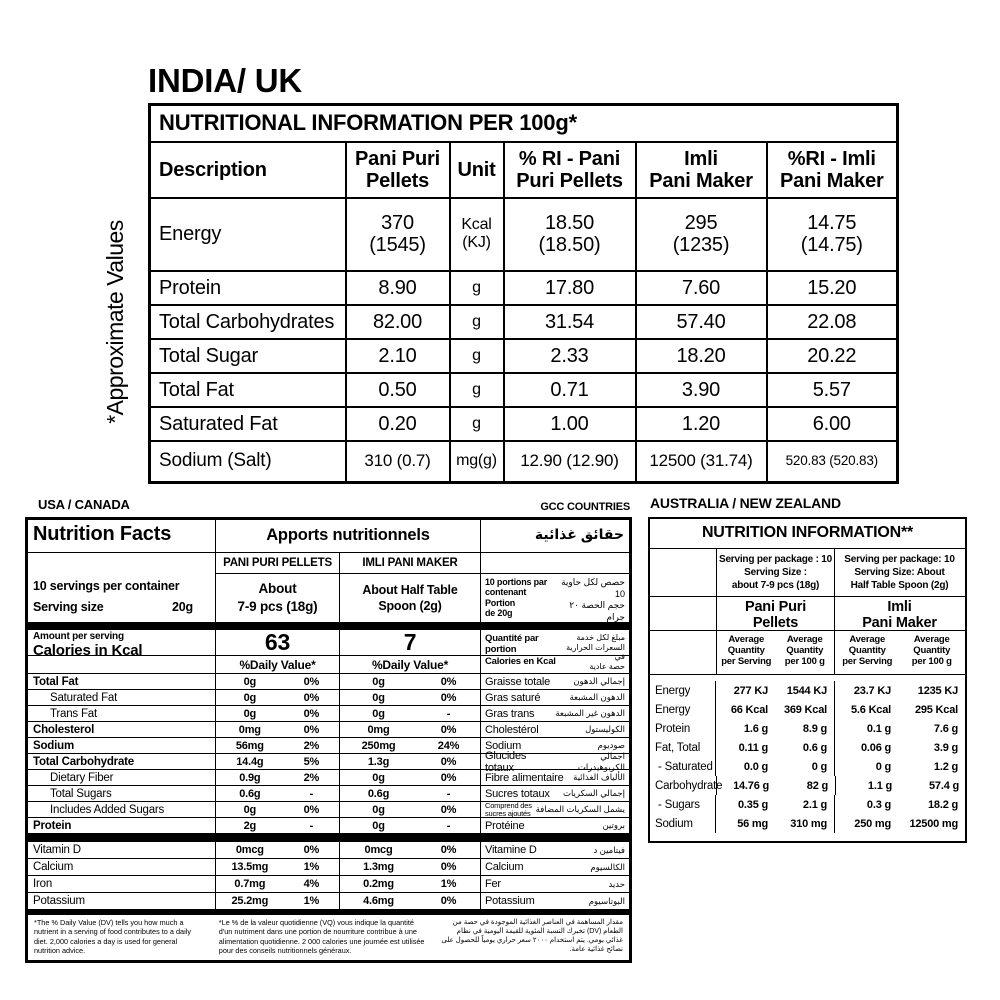 The height and width of the screenshot is (1000, 1000). I want to click on daily-value-percent: 4%, so click(311, 884).